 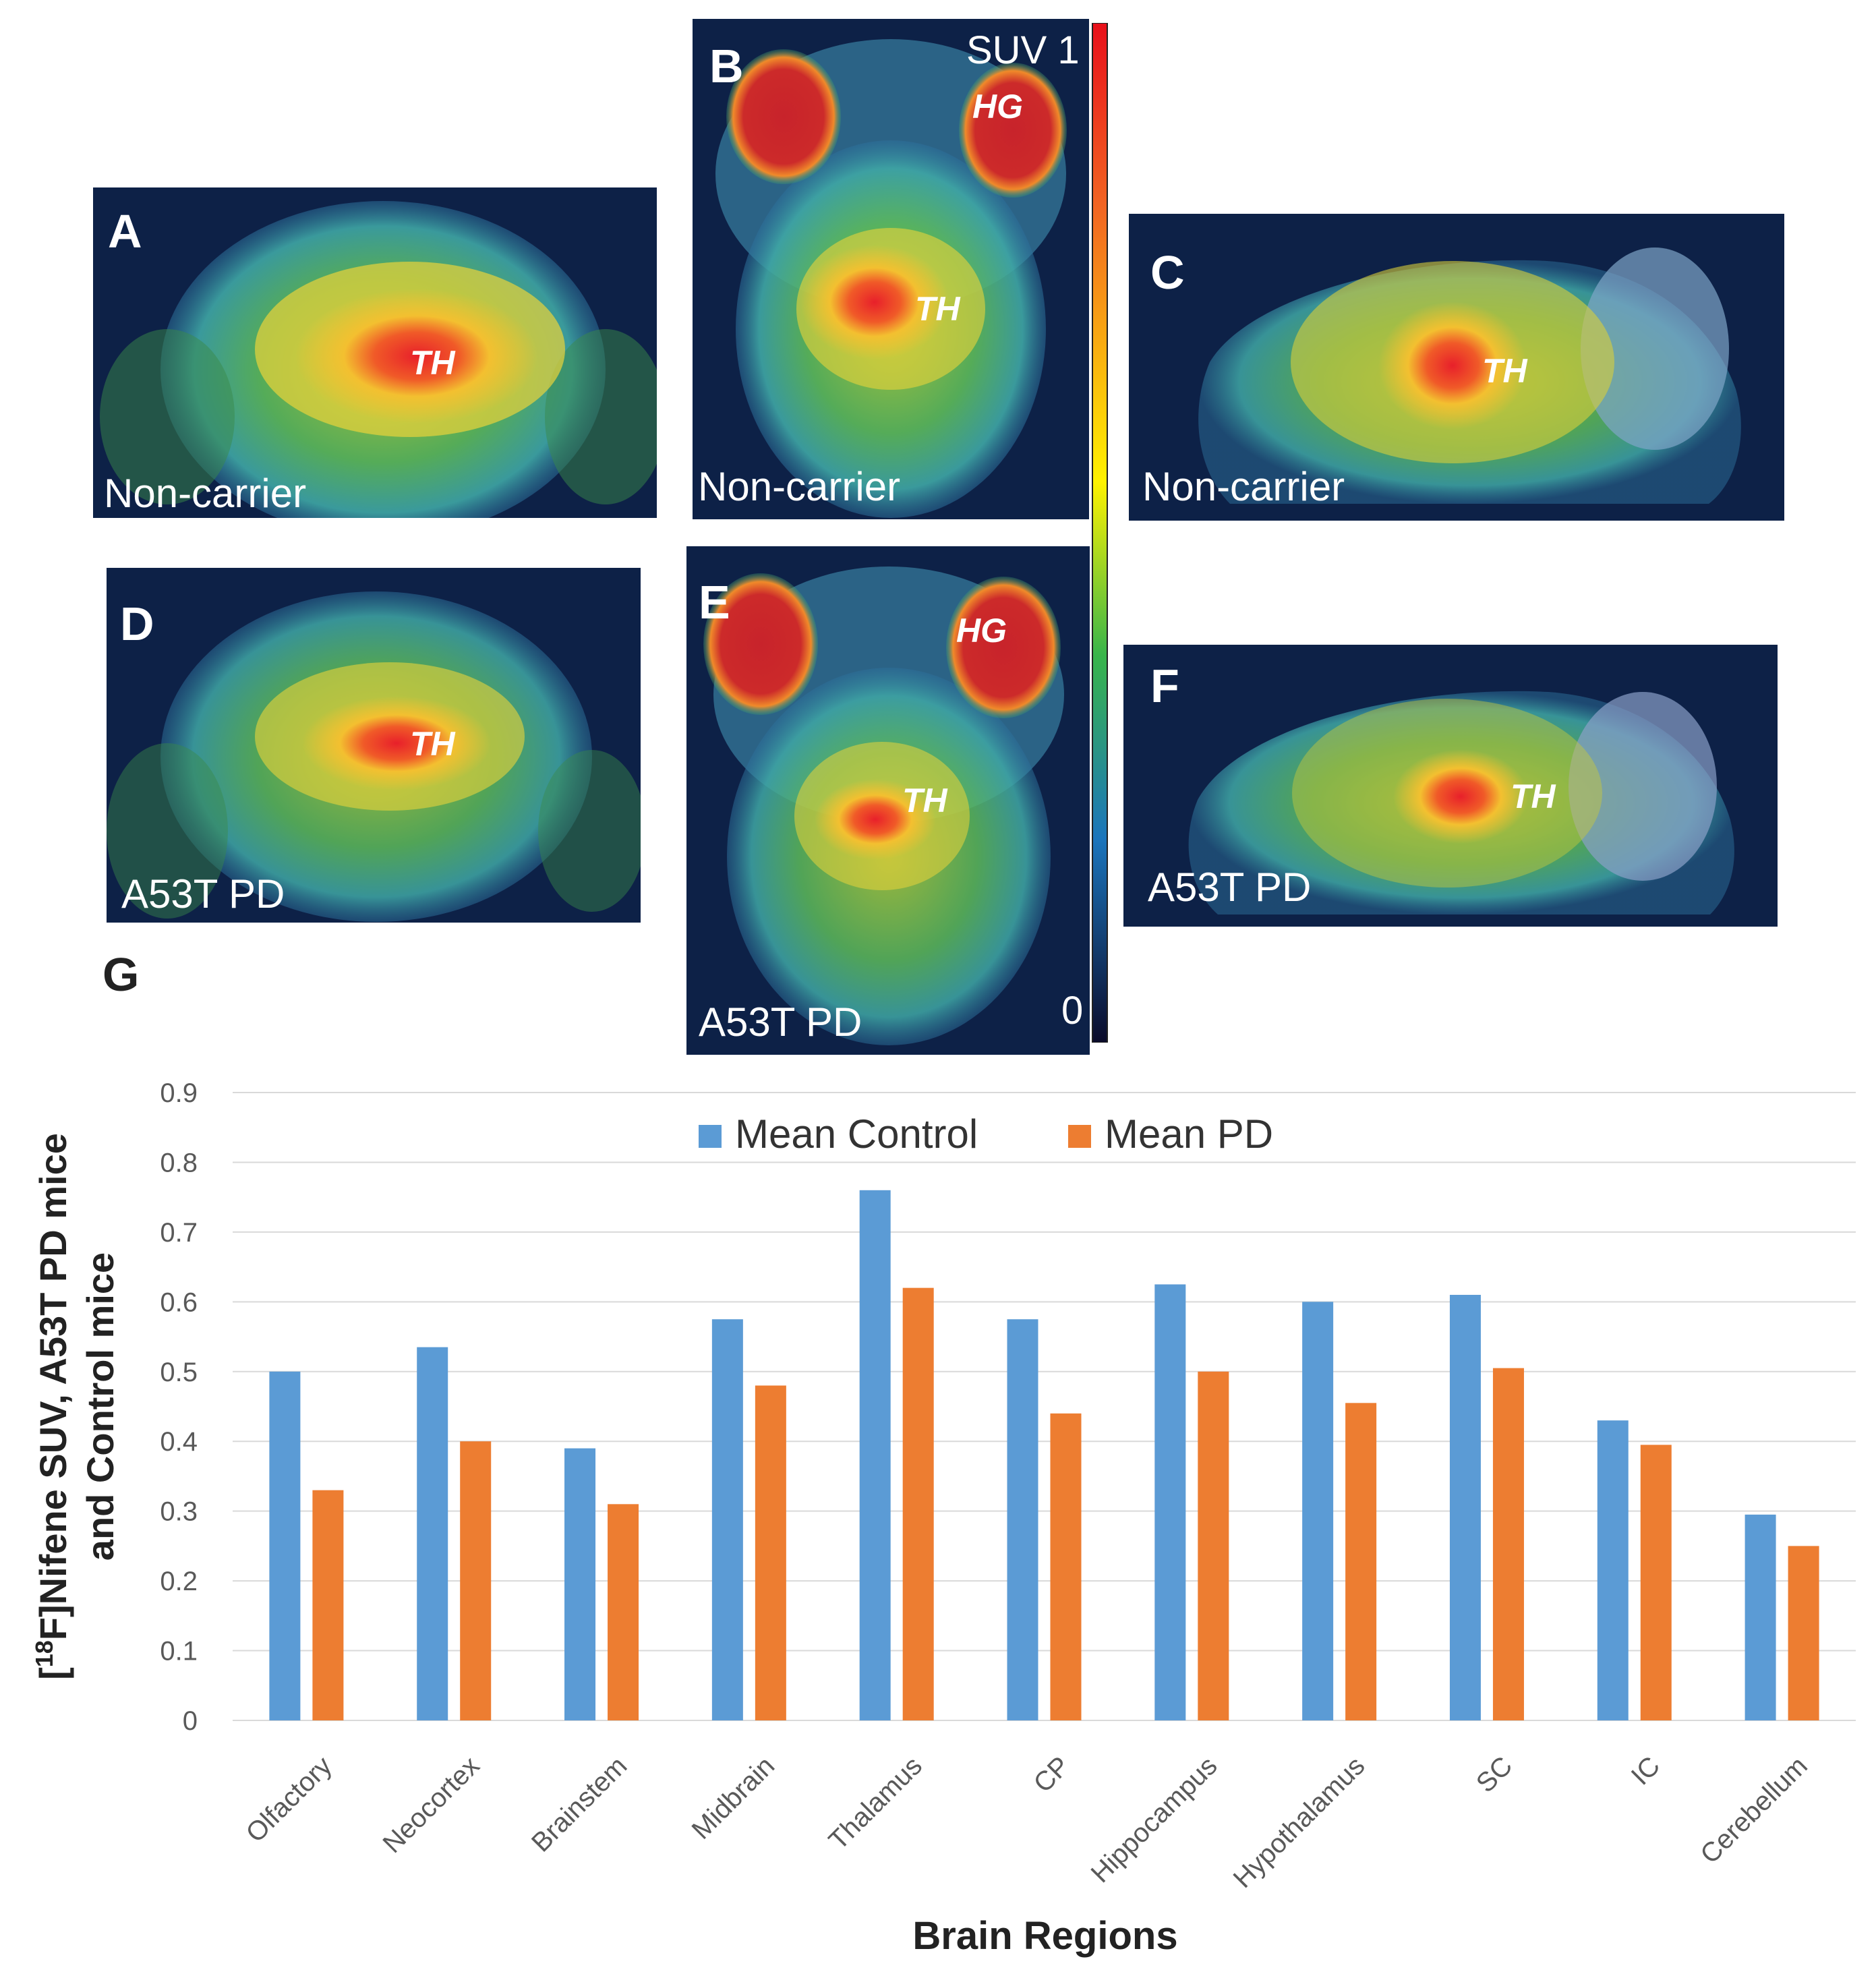 What do you see at coordinates (179, 1163) in the screenshot?
I see `y-tick-label: 0.8` at bounding box center [179, 1163].